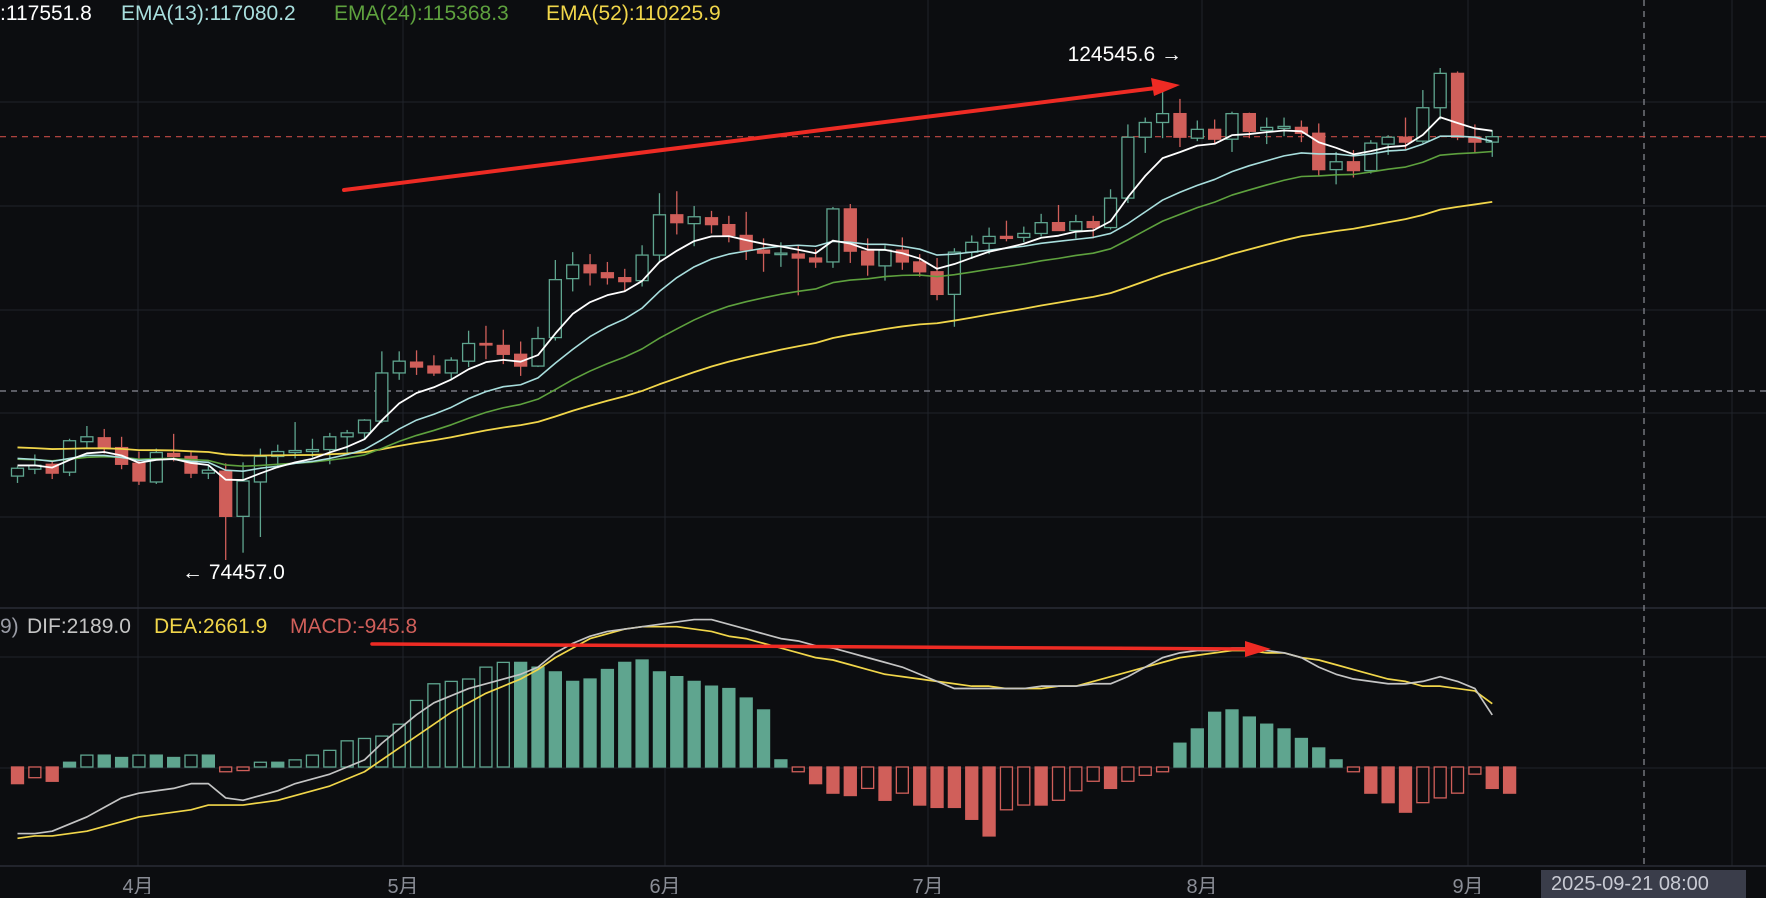 This screenshot has width=1766, height=898. I want to click on x-axis-ticks: 4月 5月 6月 7月 8月 9月, so click(802, 885).